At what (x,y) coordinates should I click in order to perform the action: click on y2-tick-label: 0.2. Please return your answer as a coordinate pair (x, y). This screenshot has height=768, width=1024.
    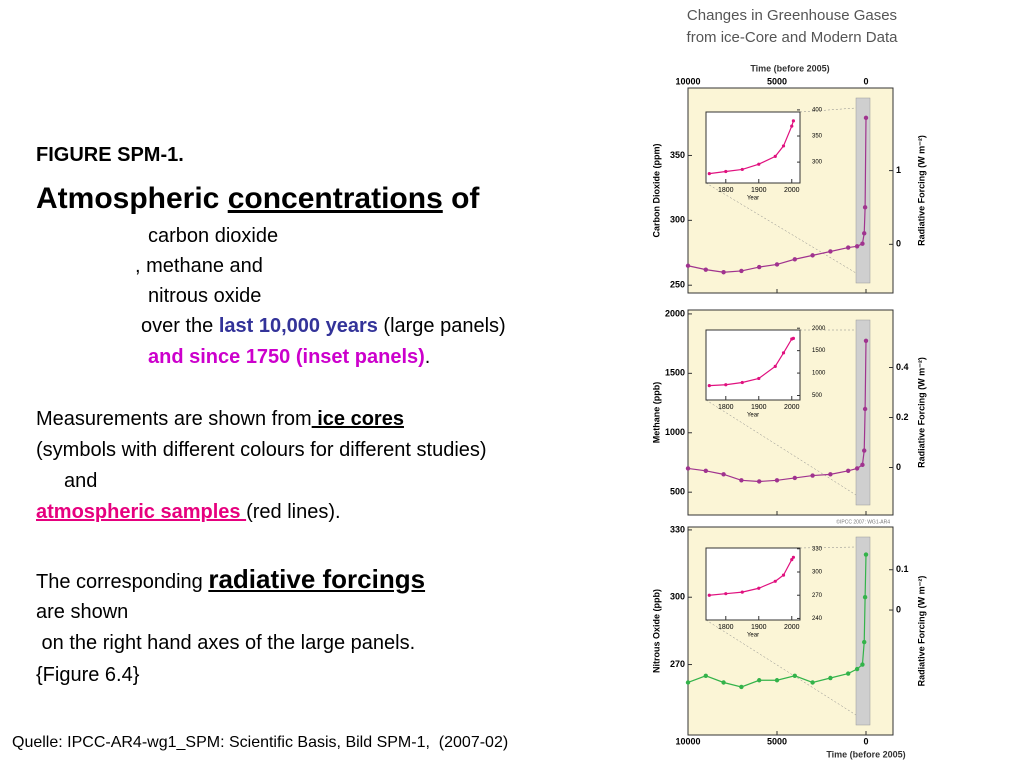
    Looking at the image, I should click on (902, 417).